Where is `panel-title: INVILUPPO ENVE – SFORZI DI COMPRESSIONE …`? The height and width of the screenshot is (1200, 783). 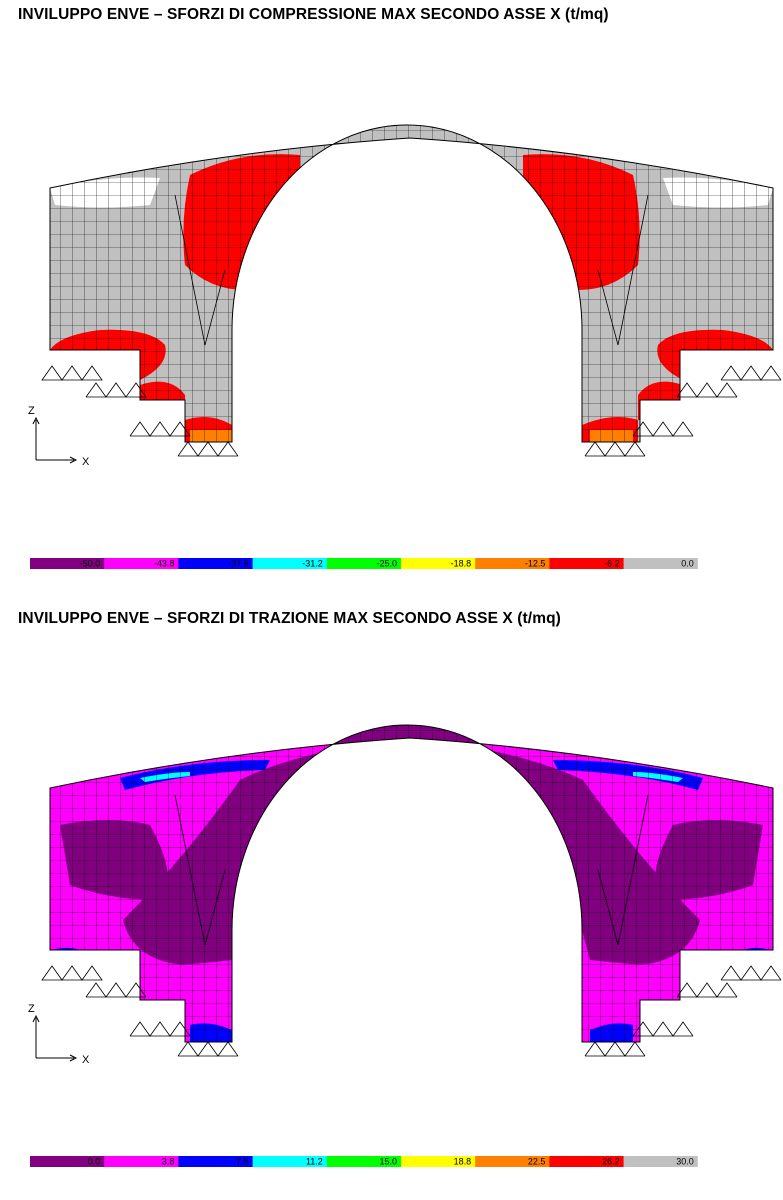 panel-title: INVILUPPO ENVE – SFORZI DI COMPRESSIONE … is located at coordinates (313, 14).